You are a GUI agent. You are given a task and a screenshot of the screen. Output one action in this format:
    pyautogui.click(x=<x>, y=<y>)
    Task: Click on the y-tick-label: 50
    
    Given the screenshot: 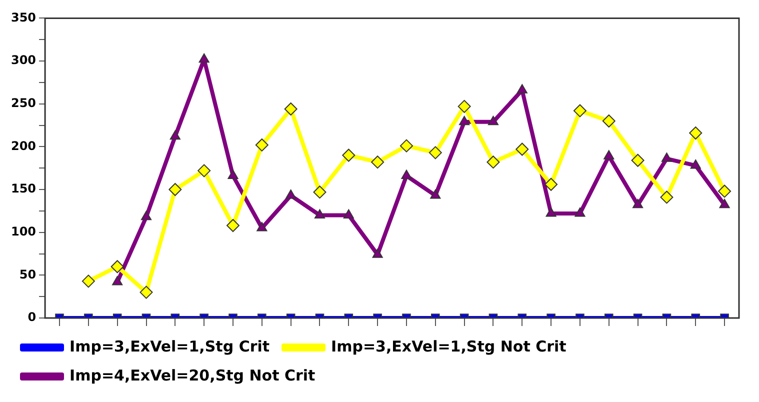 What is the action you would take?
    pyautogui.click(x=27, y=274)
    